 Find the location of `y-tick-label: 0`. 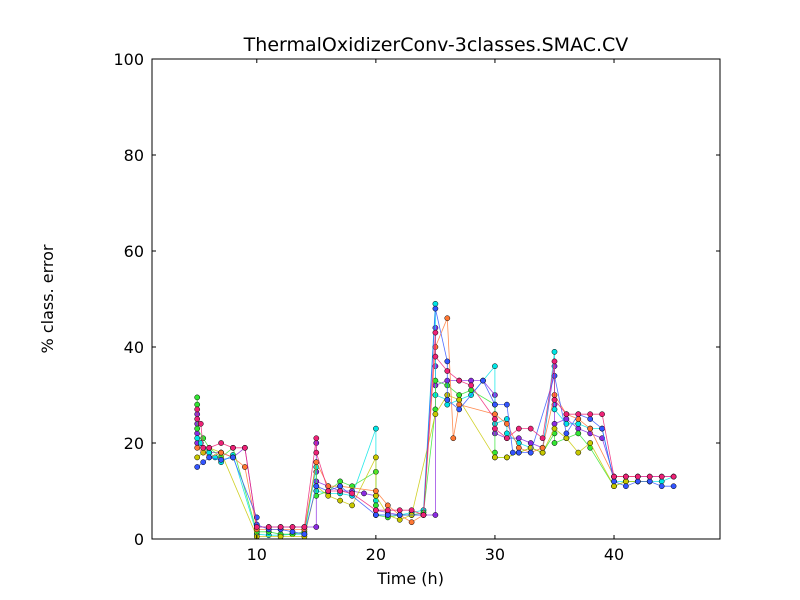

y-tick-label: 0 is located at coordinates (139, 539).